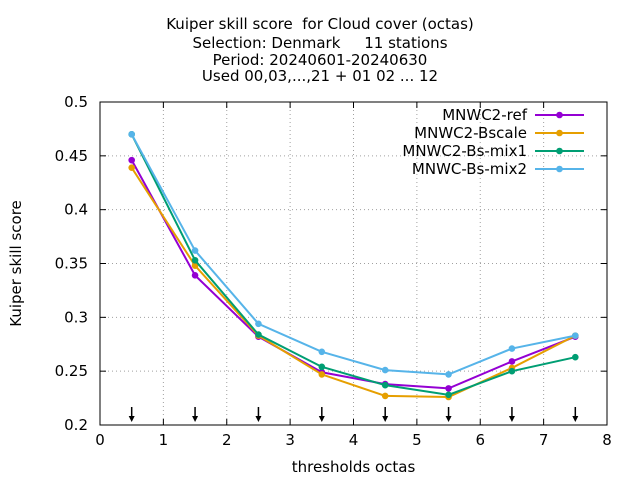 This screenshot has width=640, height=480. What do you see at coordinates (227, 440) in the screenshot?
I see `x-tick-label: 2` at bounding box center [227, 440].